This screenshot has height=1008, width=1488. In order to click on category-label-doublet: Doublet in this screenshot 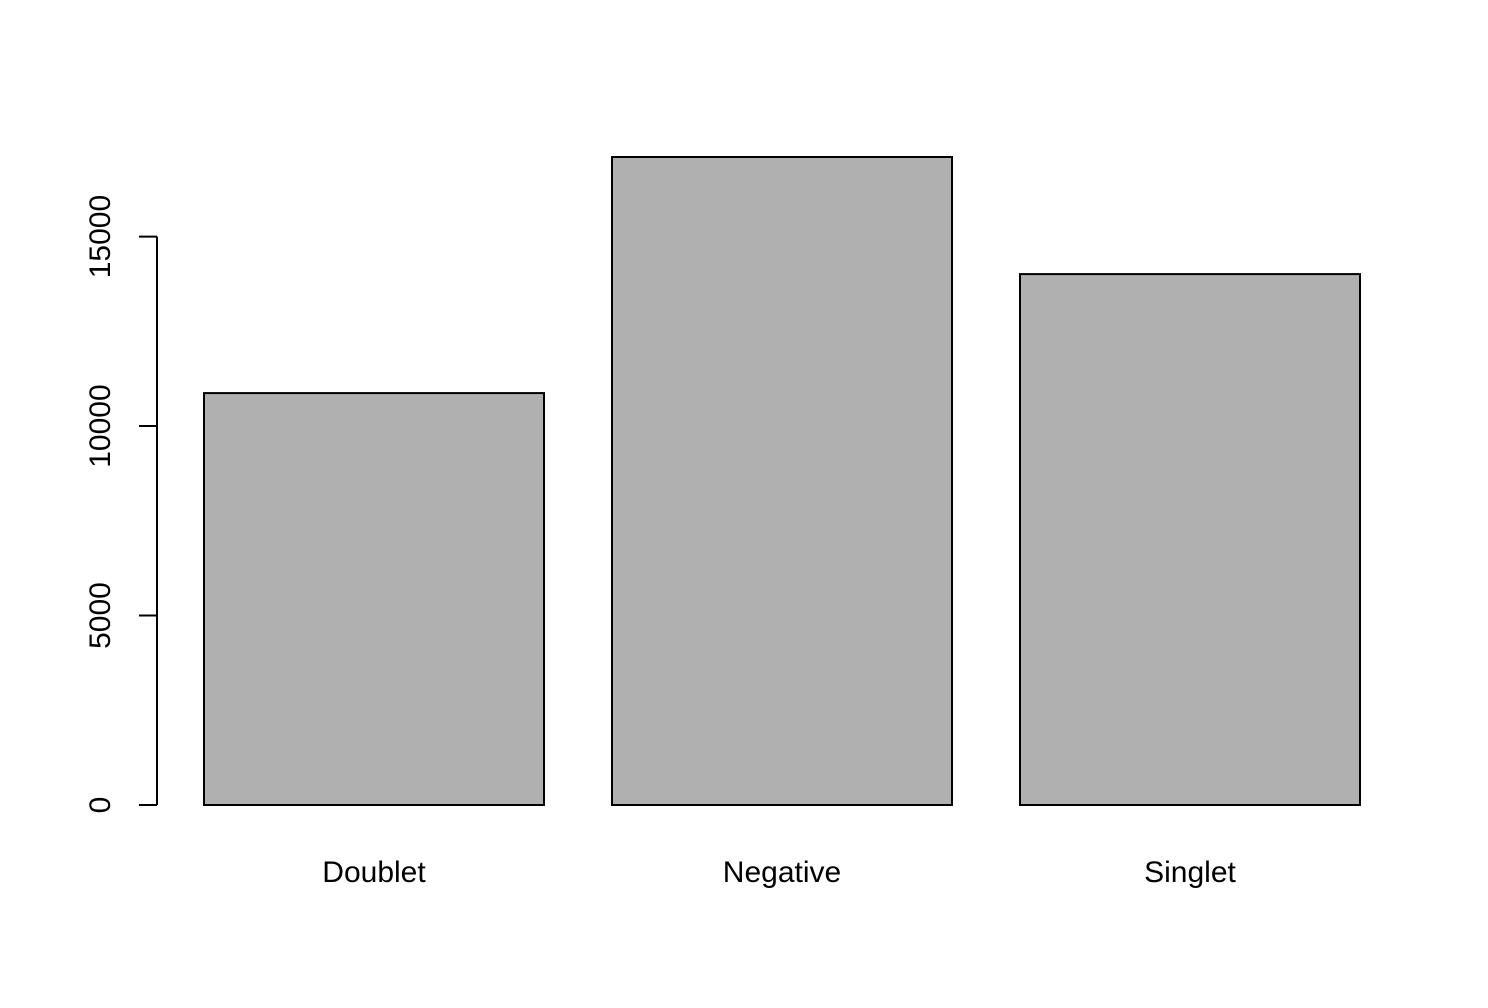, I will do `click(374, 872)`.